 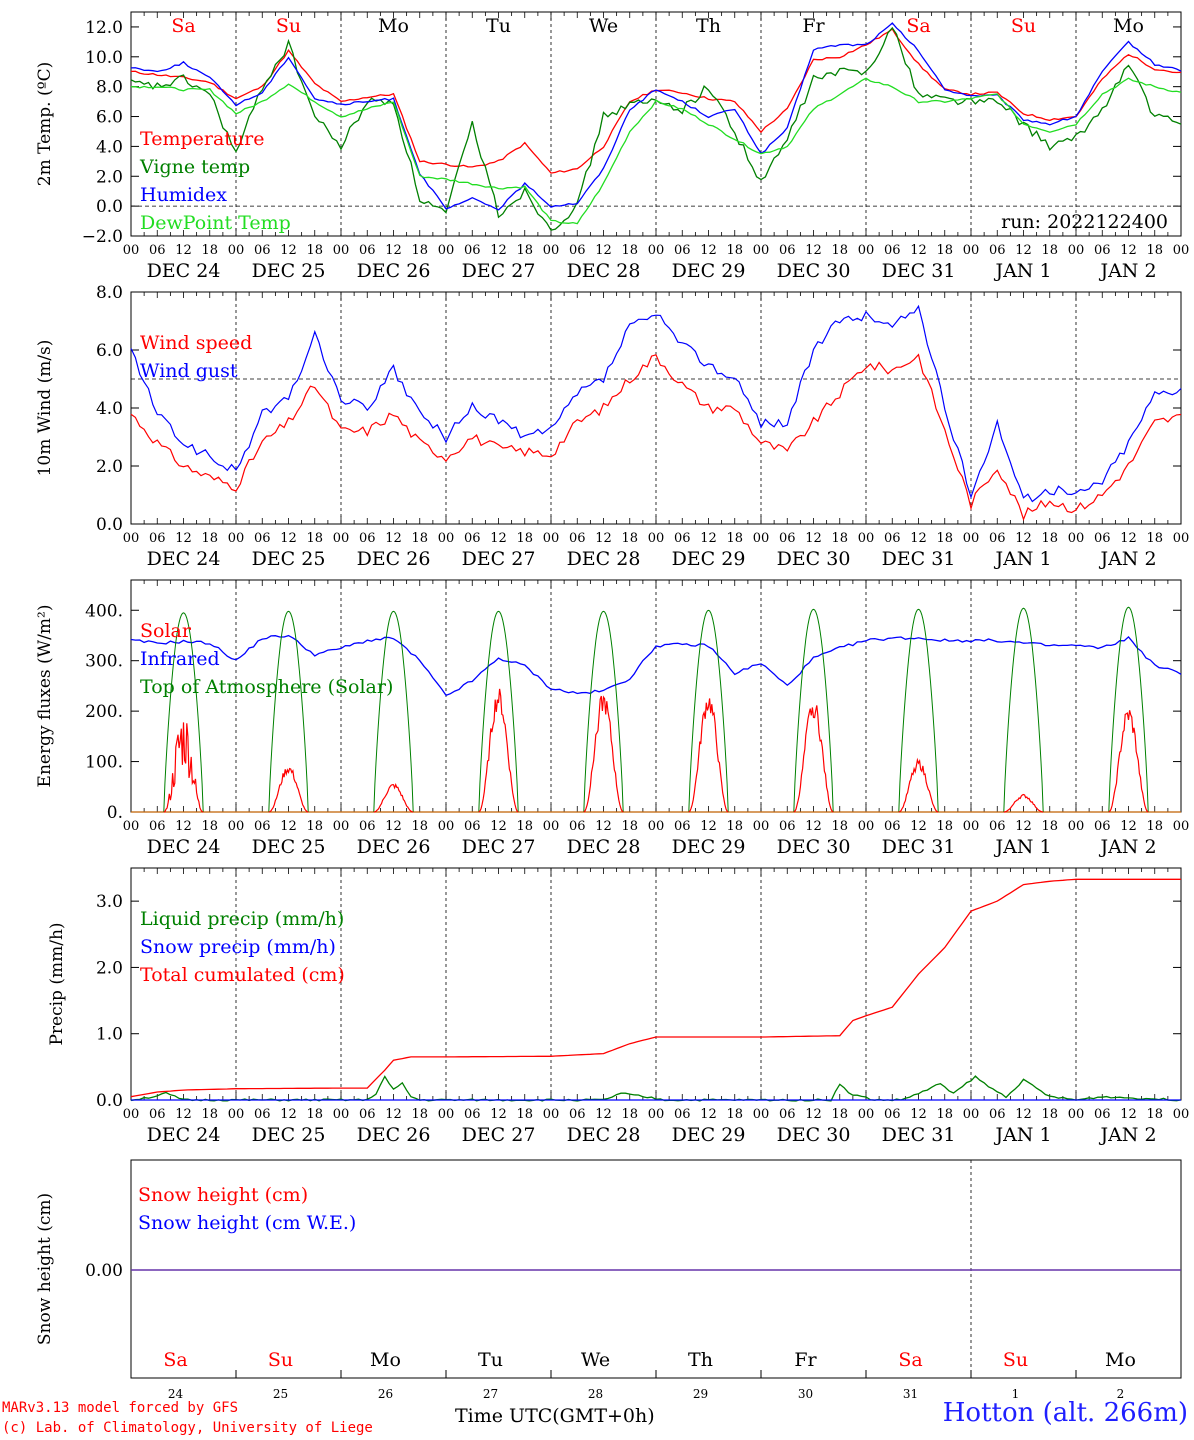 What do you see at coordinates (120, 1408) in the screenshot?
I see `credit-line-1: MARv3.13 model forced by GFS` at bounding box center [120, 1408].